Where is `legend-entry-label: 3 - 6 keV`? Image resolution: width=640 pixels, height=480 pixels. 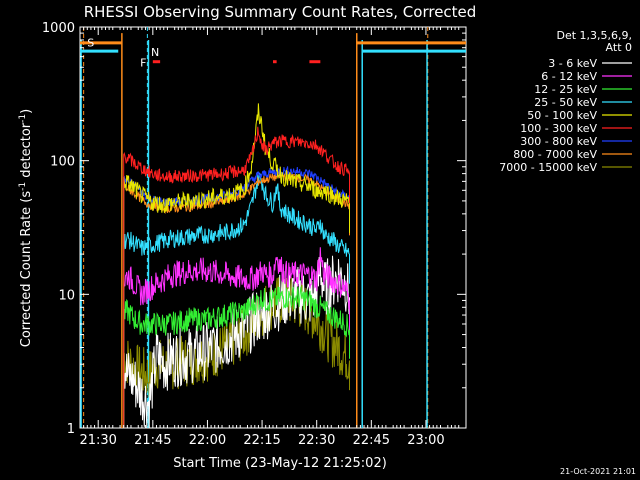 legend-entry-label: 3 - 6 keV is located at coordinates (572, 63).